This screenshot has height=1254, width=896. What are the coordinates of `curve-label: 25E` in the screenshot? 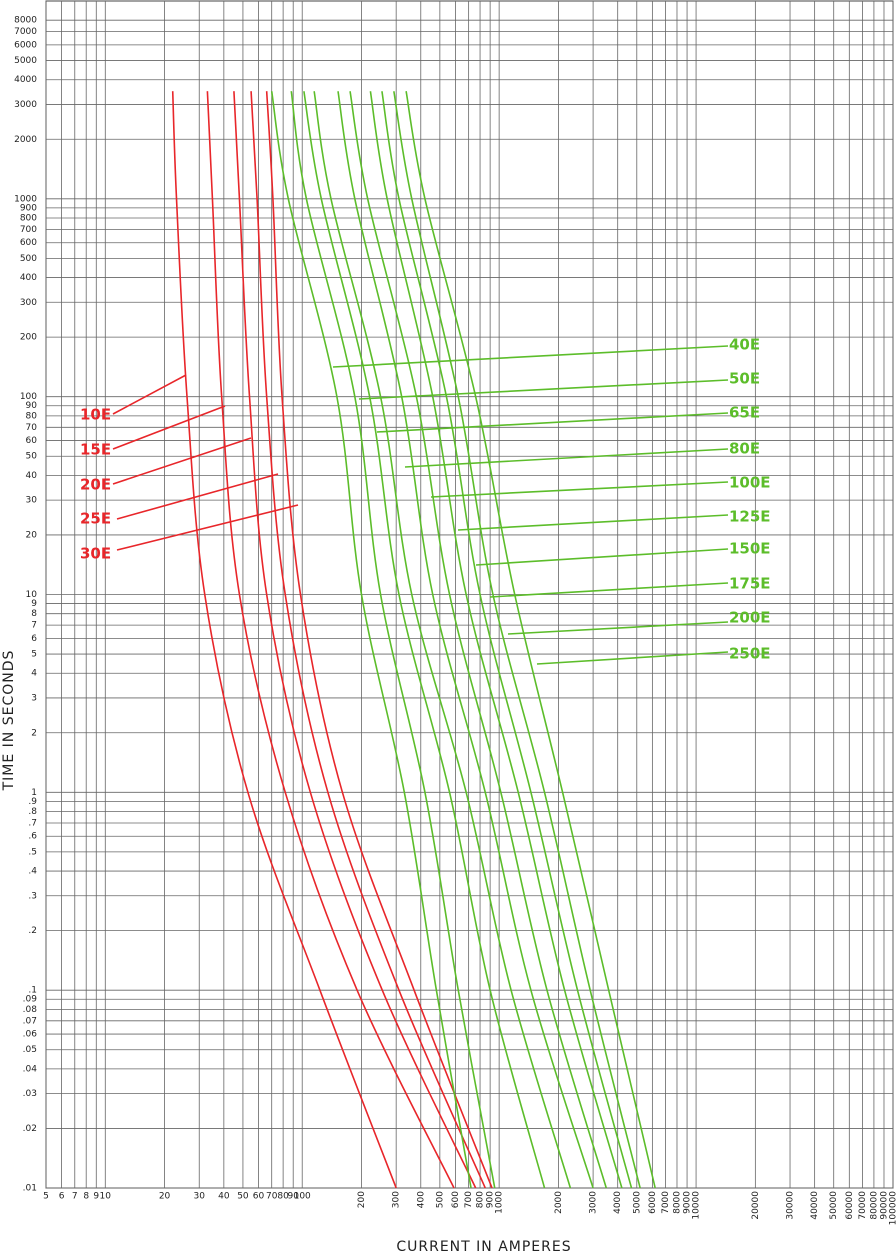 It's located at (95, 519).